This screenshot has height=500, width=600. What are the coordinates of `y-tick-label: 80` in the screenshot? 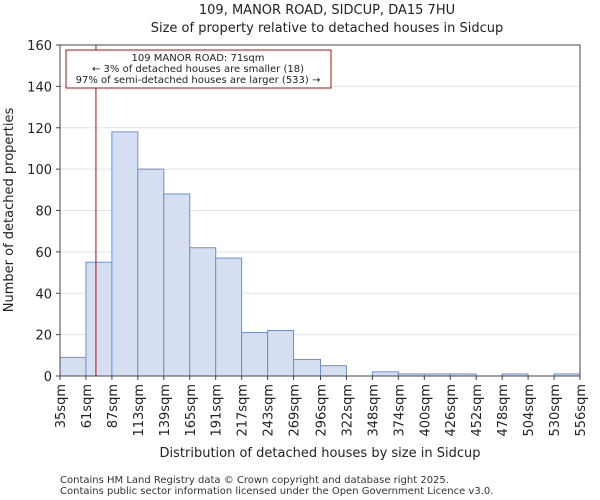 It's located at (43, 212).